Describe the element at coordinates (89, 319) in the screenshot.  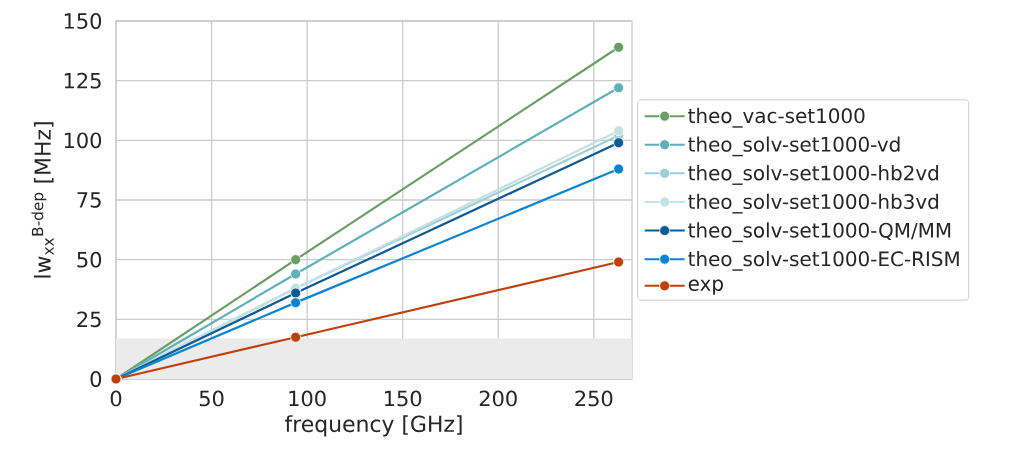
I see `y-tick-label: 25` at that location.